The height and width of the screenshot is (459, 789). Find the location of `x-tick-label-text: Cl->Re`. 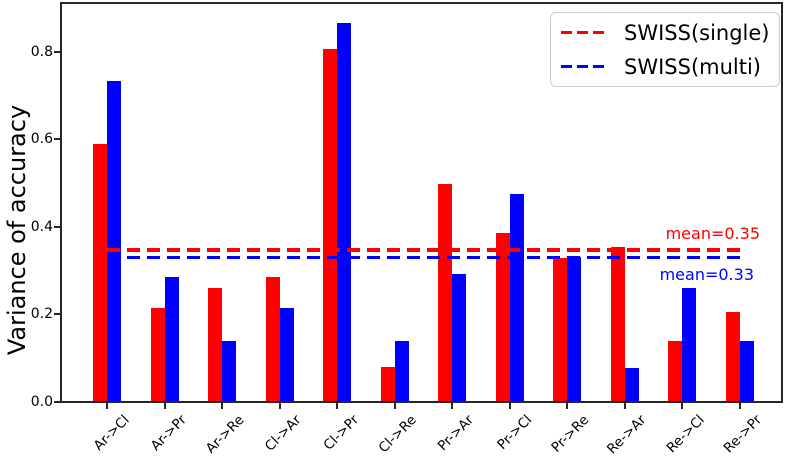

x-tick-label-text: Cl->Re is located at coordinates (397, 434).